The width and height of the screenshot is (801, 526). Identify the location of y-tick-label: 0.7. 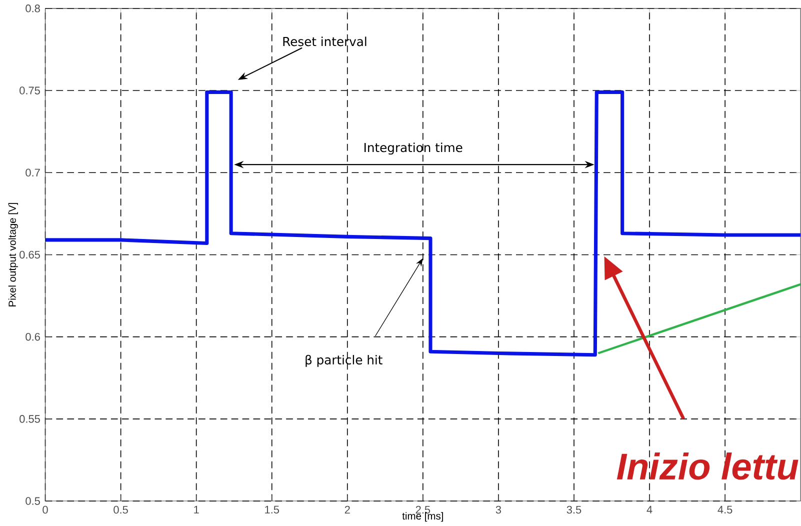
(33, 172).